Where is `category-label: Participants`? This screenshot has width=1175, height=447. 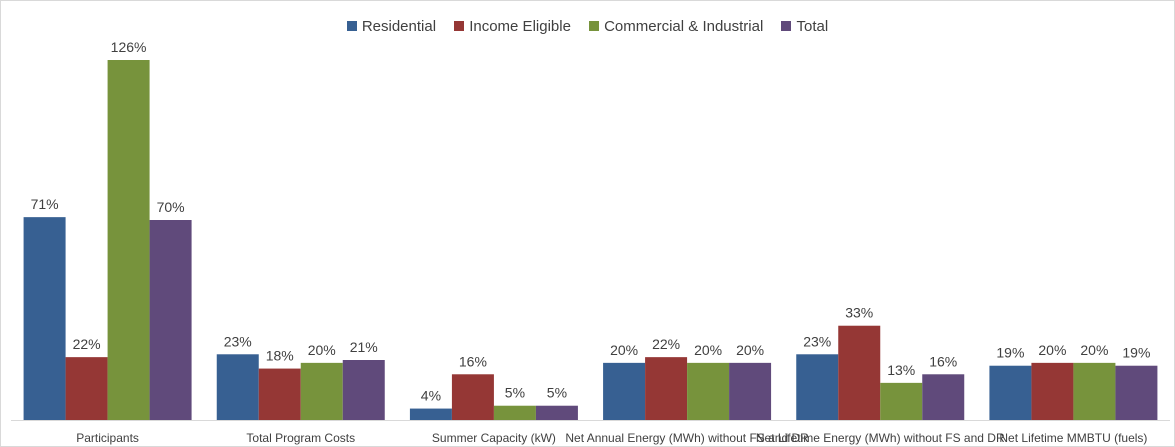 category-label: Participants is located at coordinates (107, 438).